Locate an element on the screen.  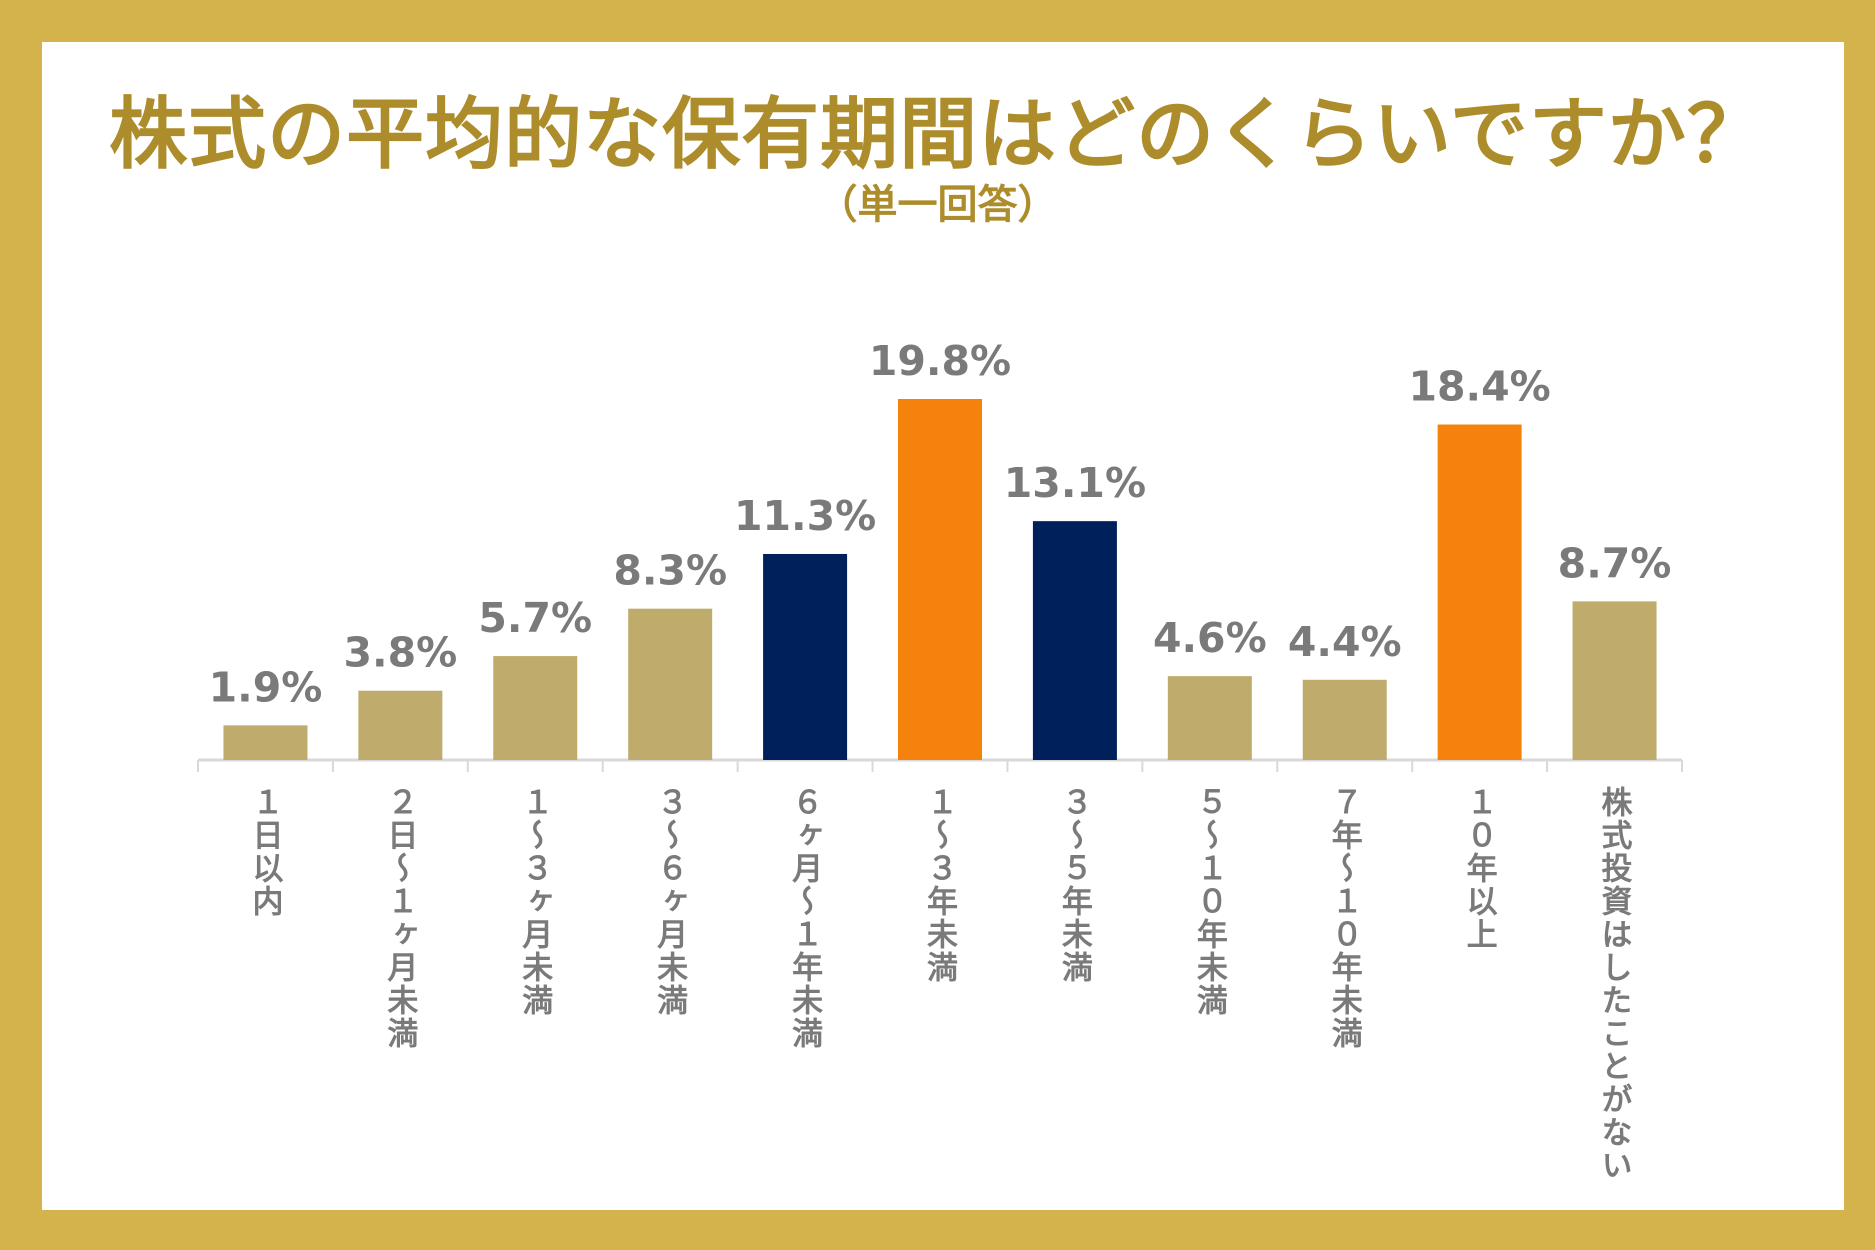
value-label-9: 4.4% is located at coordinates (1345, 642).